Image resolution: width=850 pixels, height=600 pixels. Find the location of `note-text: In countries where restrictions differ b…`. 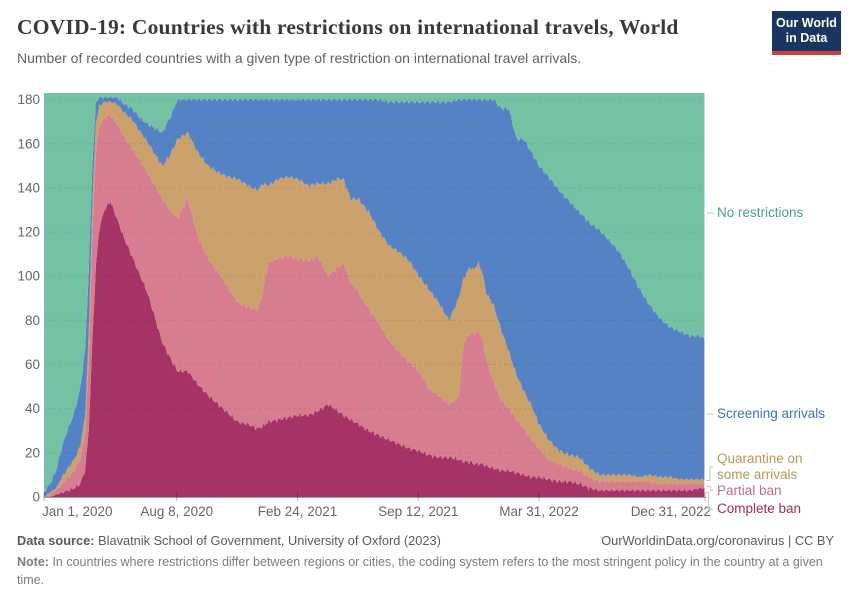

note-text: In countries where restrictions differ b… is located at coordinates (420, 571).